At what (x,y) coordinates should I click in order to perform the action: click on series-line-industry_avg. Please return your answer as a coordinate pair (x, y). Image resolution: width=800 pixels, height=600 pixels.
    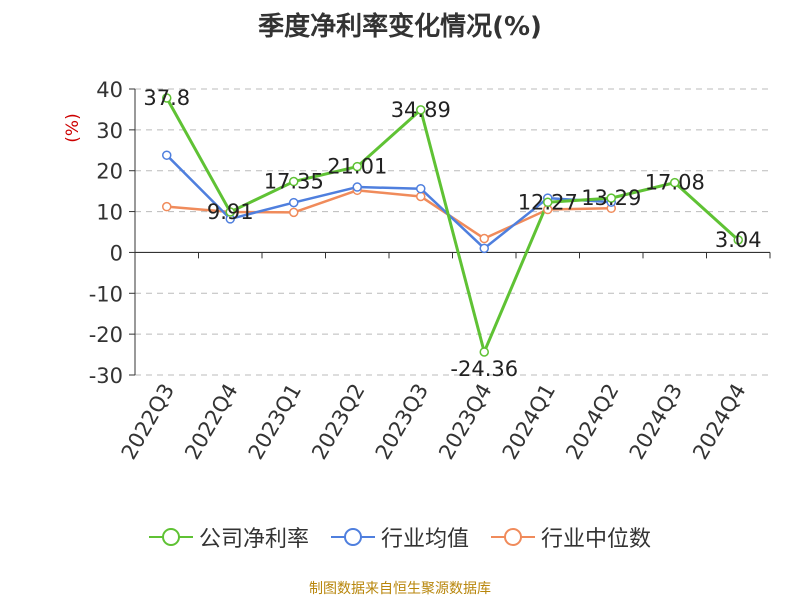
    Looking at the image, I should click on (388, 202).